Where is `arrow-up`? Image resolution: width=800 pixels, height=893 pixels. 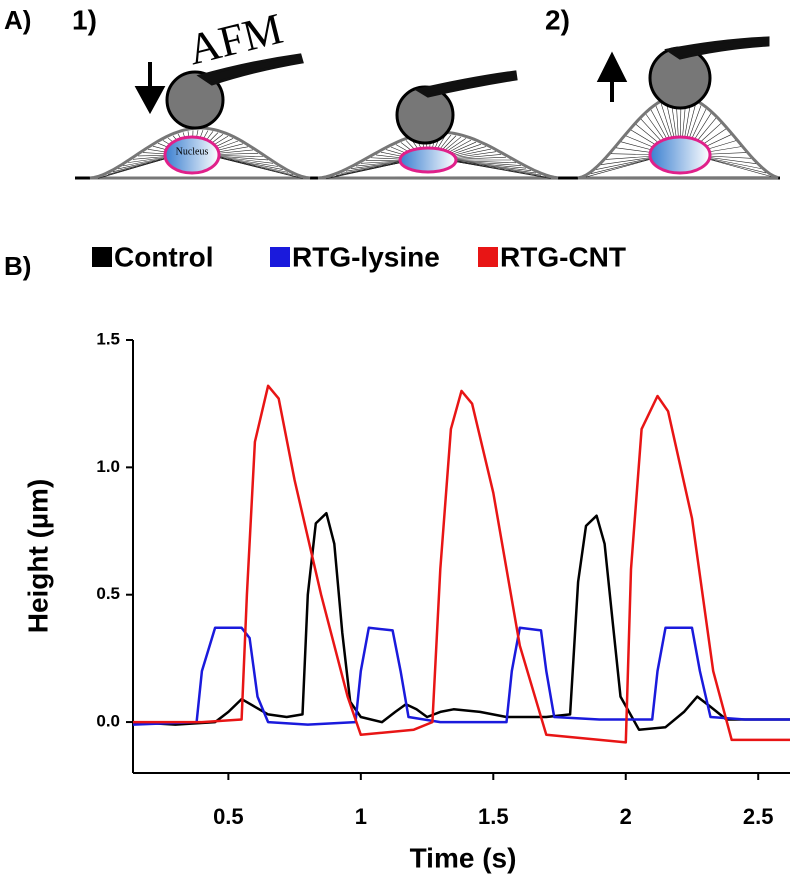 arrow-up is located at coordinates (612, 76).